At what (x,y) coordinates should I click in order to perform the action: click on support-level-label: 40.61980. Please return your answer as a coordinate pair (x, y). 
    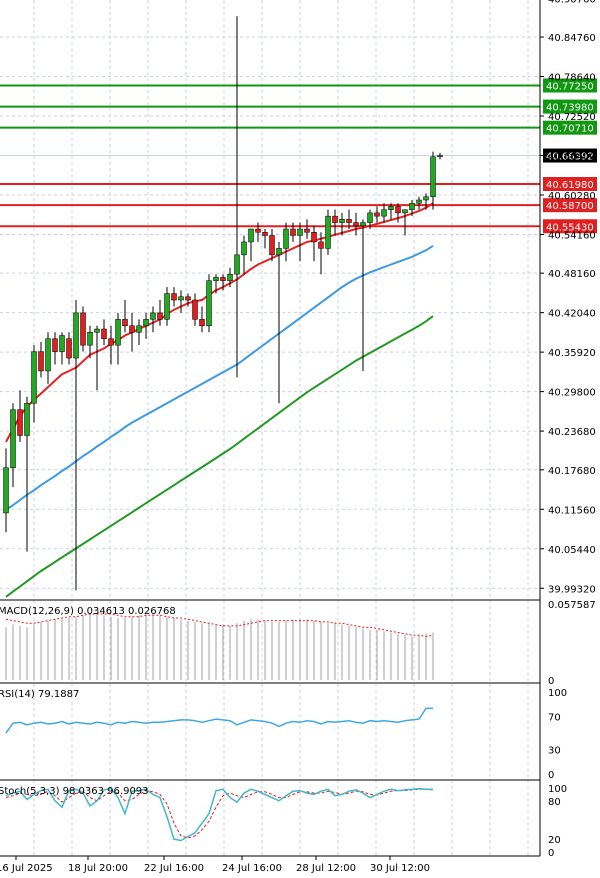
    Looking at the image, I should click on (570, 185).